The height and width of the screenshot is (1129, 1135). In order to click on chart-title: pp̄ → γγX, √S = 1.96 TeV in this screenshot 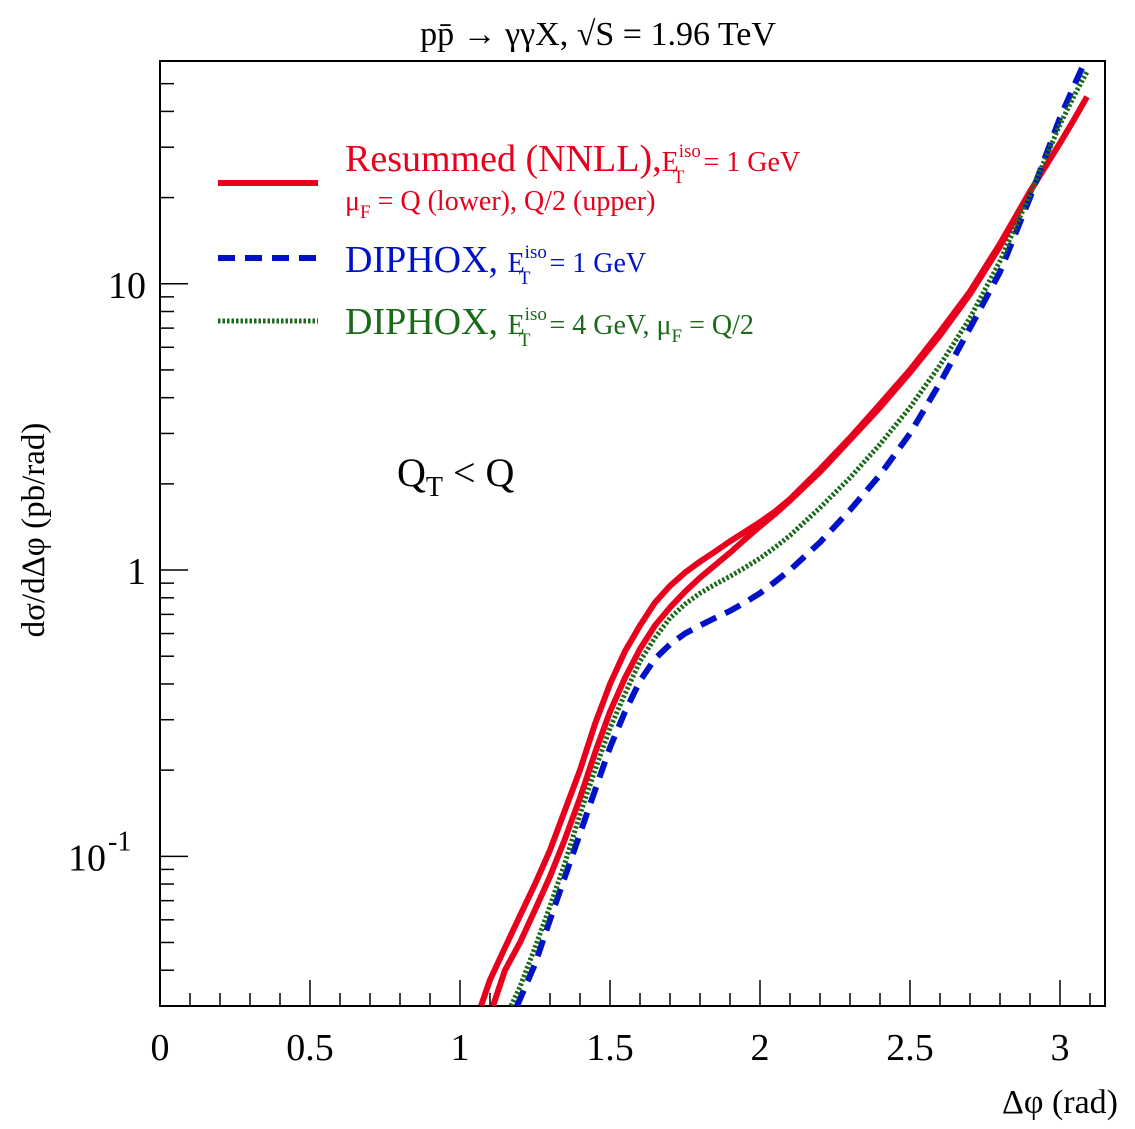, I will do `click(598, 34)`.